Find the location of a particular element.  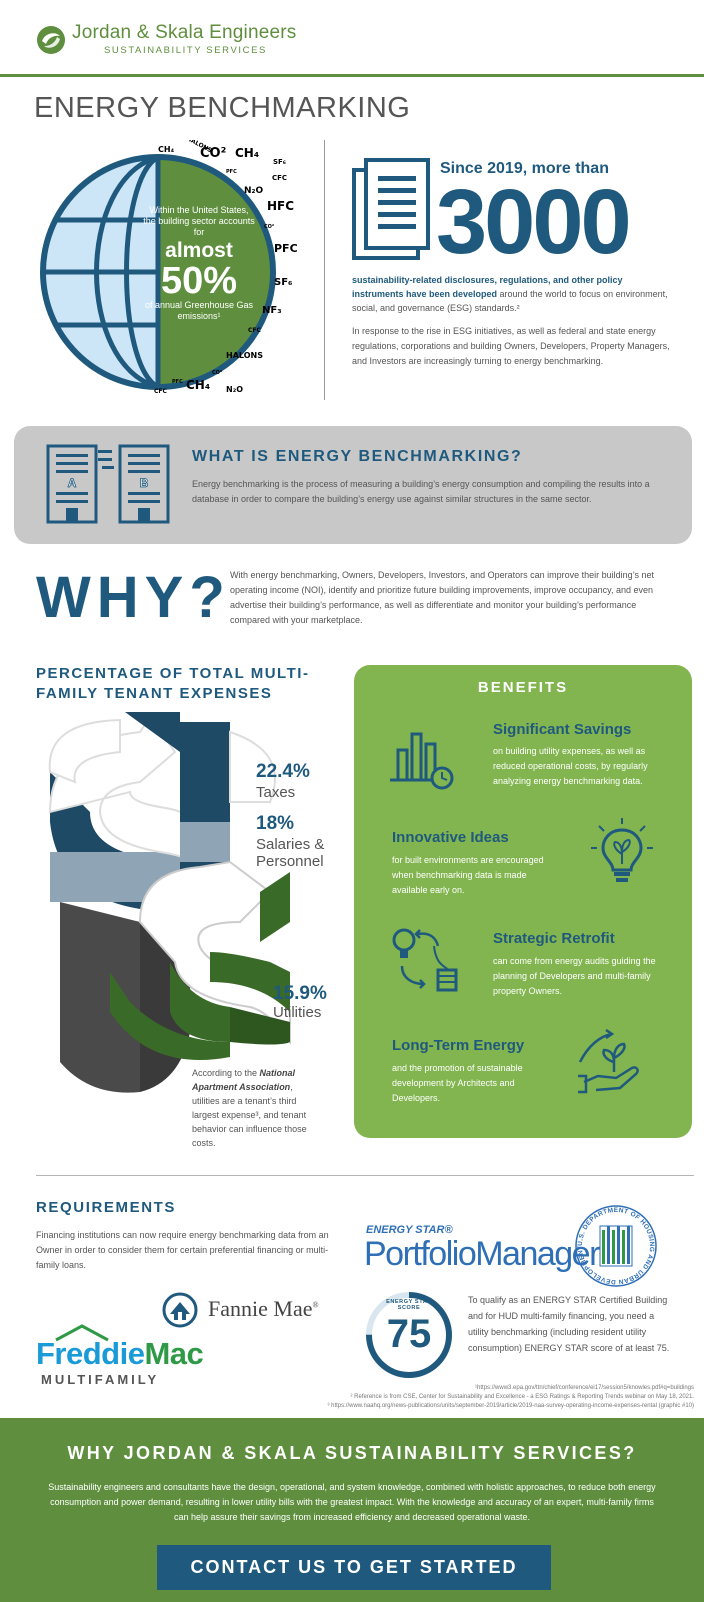

score-caption: ENERGY STAR is located at coordinates (409, 1302).